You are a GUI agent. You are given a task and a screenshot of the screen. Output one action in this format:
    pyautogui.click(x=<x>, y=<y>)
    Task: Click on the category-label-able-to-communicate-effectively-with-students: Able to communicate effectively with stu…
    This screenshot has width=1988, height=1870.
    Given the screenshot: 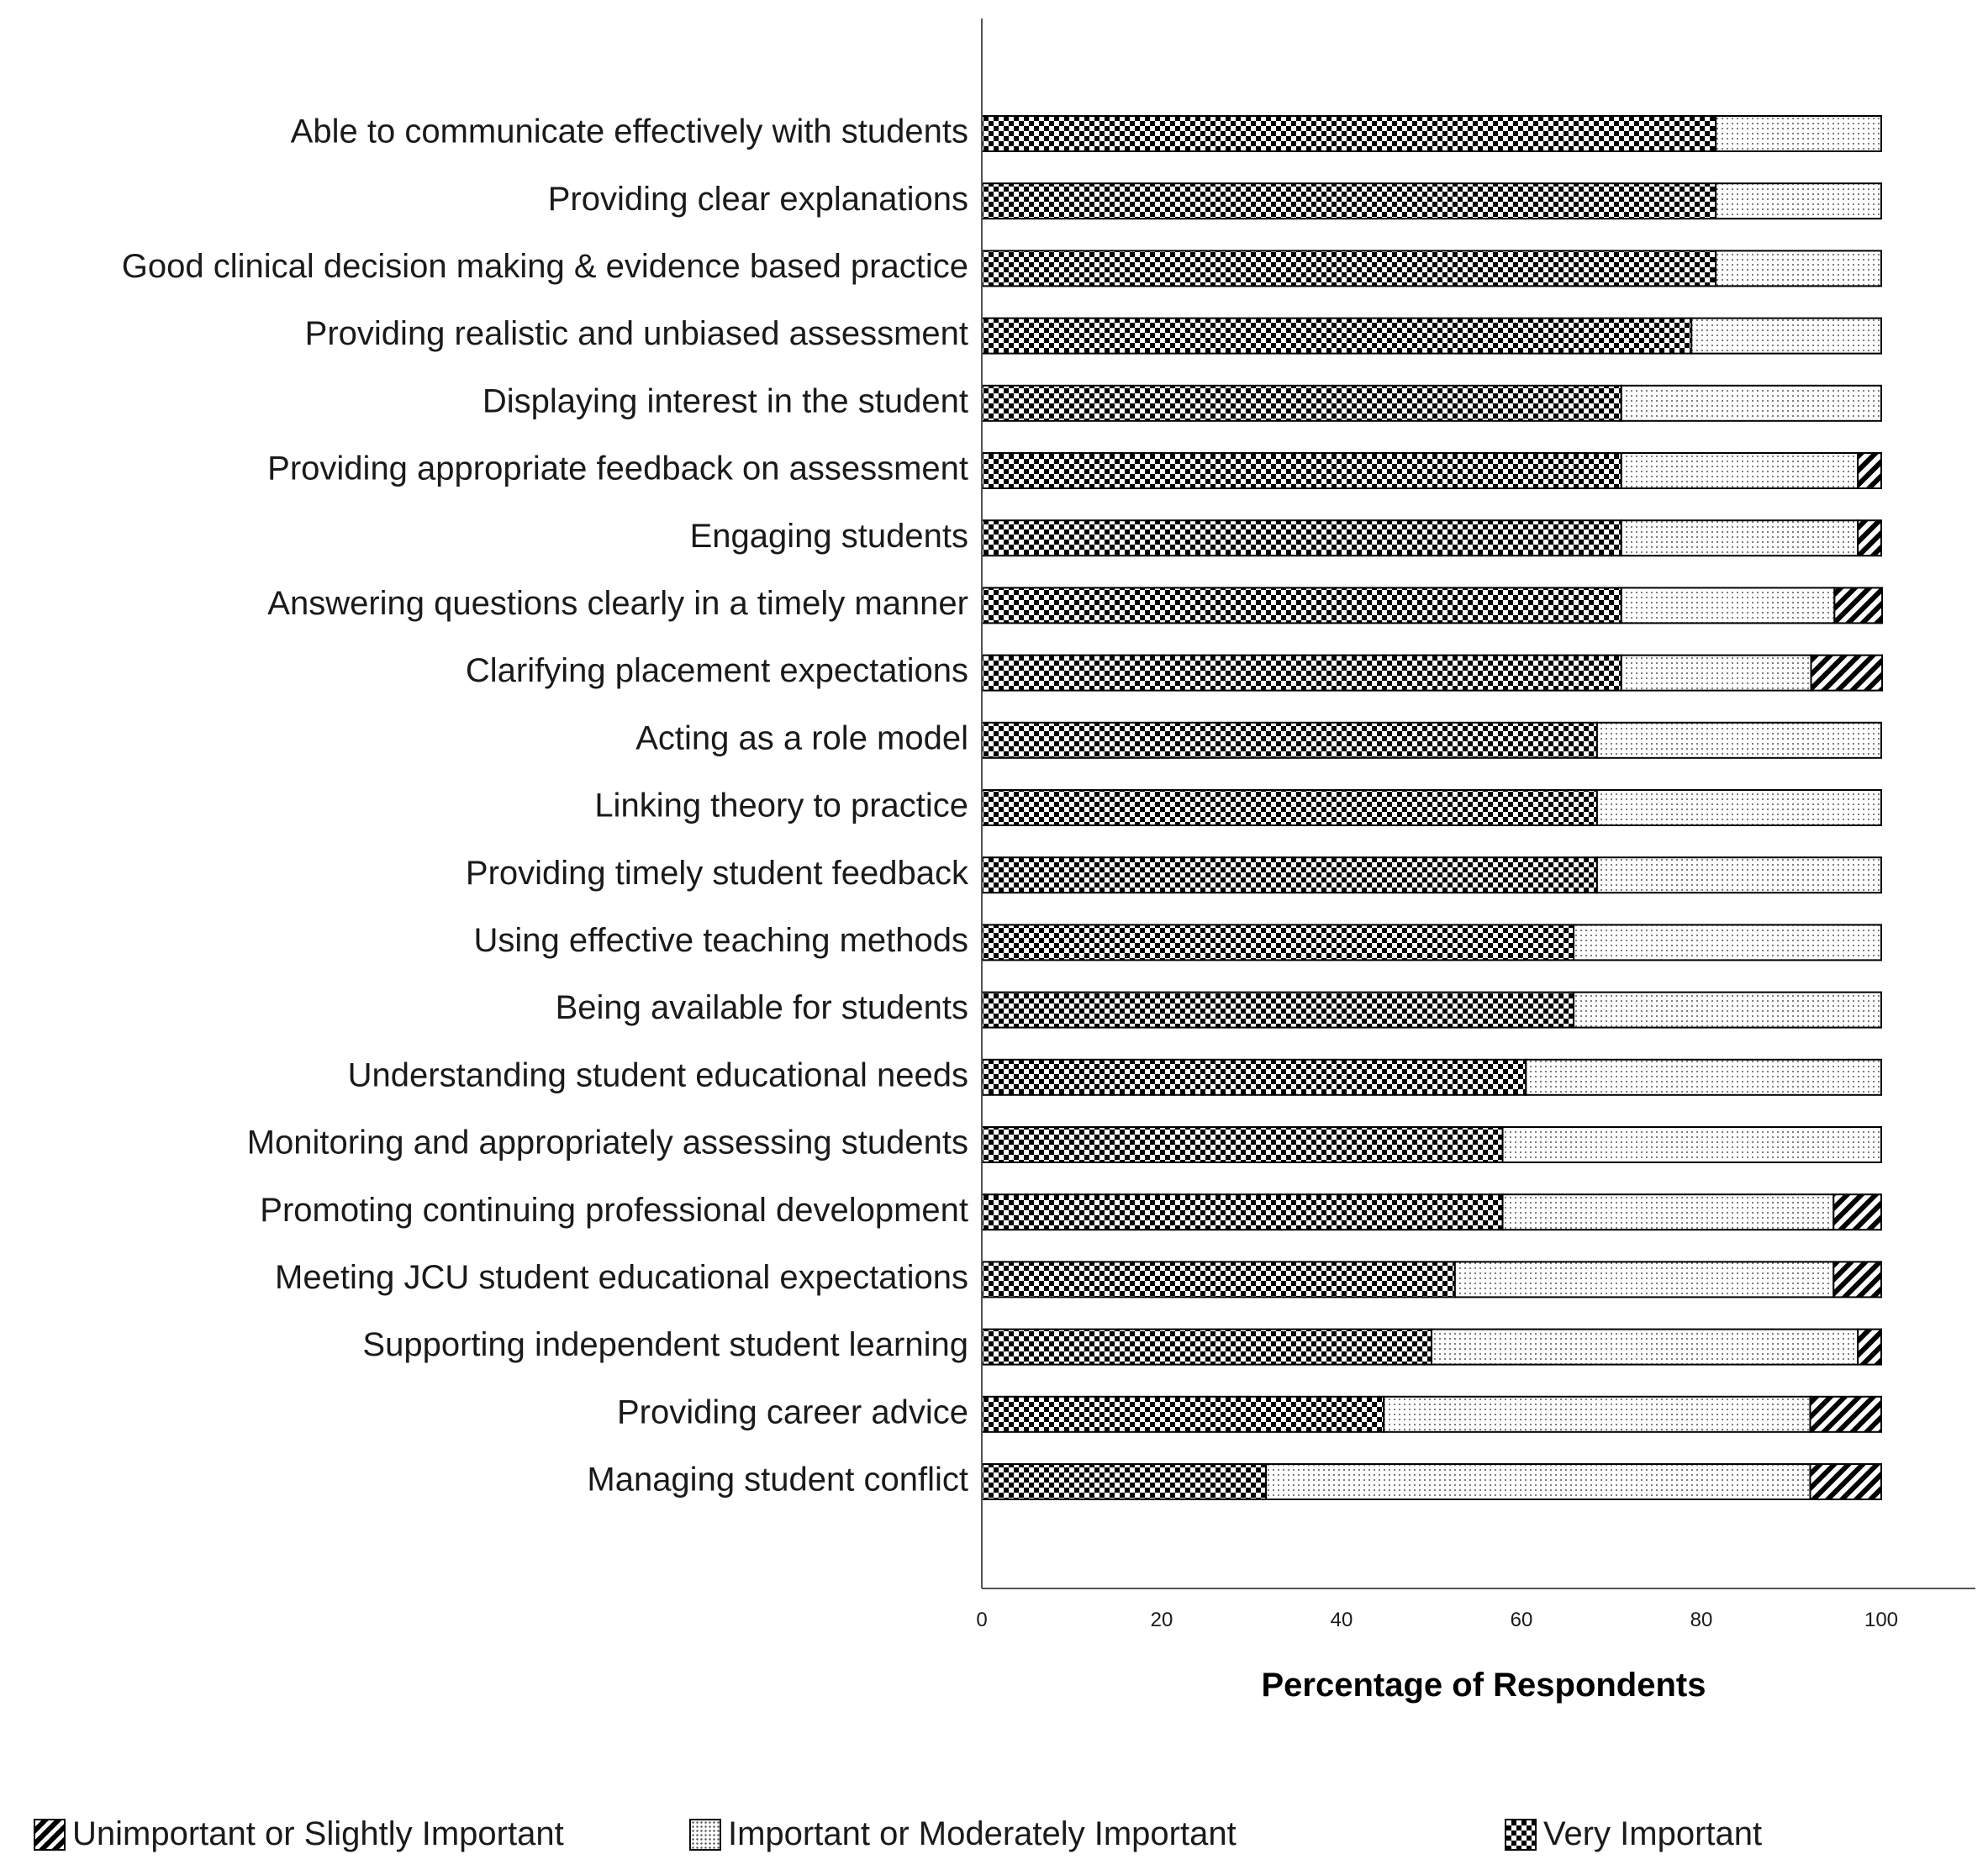 What is the action you would take?
    pyautogui.click(x=629, y=131)
    